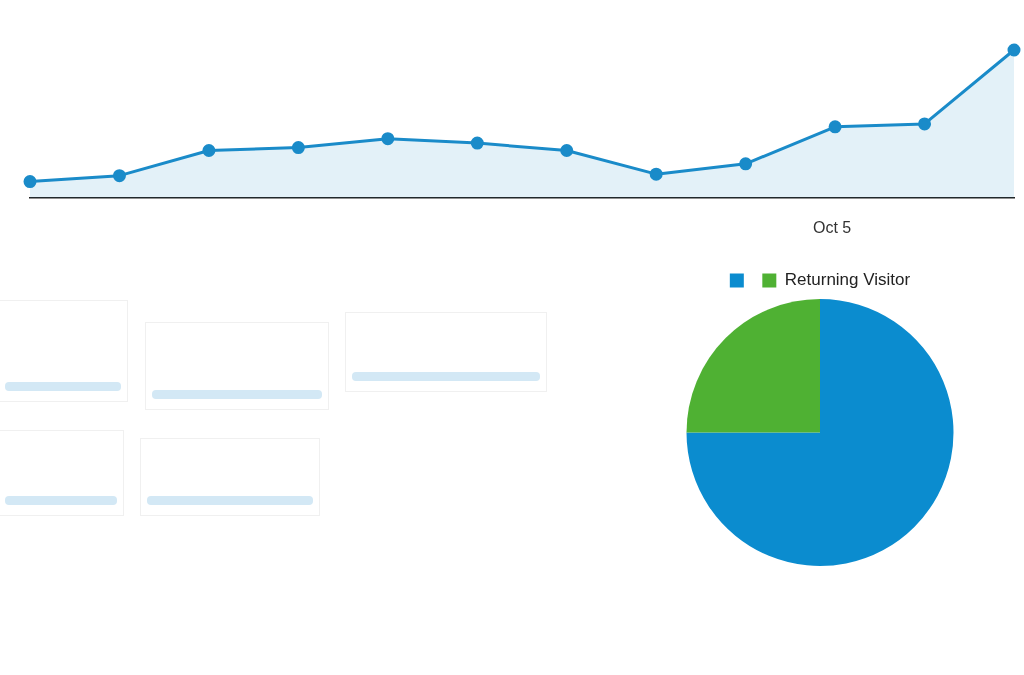 Image resolution: width=1024 pixels, height=675 pixels. Describe the element at coordinates (847, 280) in the screenshot. I see `legend-label: Returning Visitor` at that location.